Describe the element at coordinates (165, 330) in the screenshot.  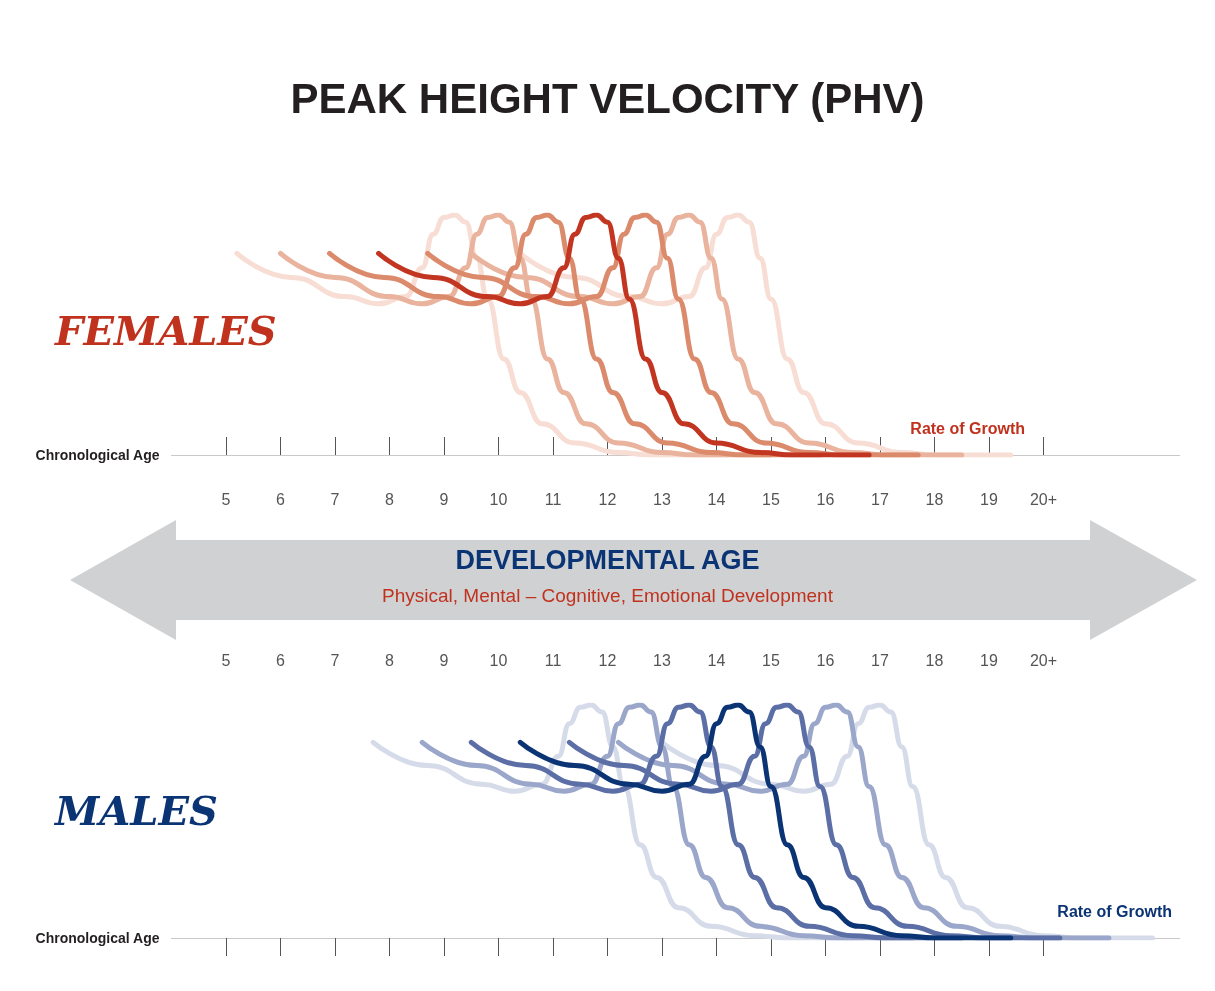
I see `y-axis-title: FEMALES` at that location.